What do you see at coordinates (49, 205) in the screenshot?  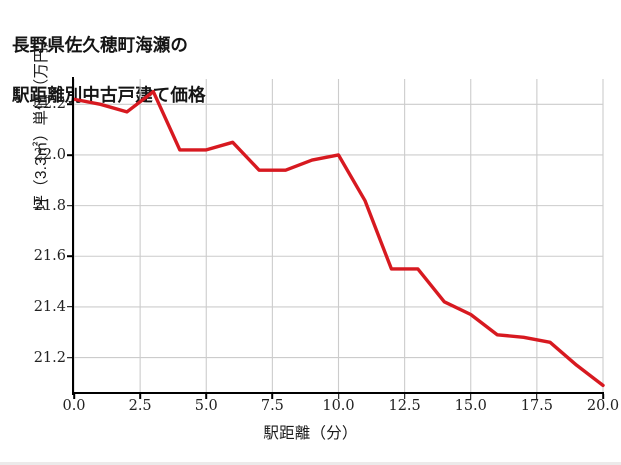 I see `y-tick-label: 21.8` at bounding box center [49, 205].